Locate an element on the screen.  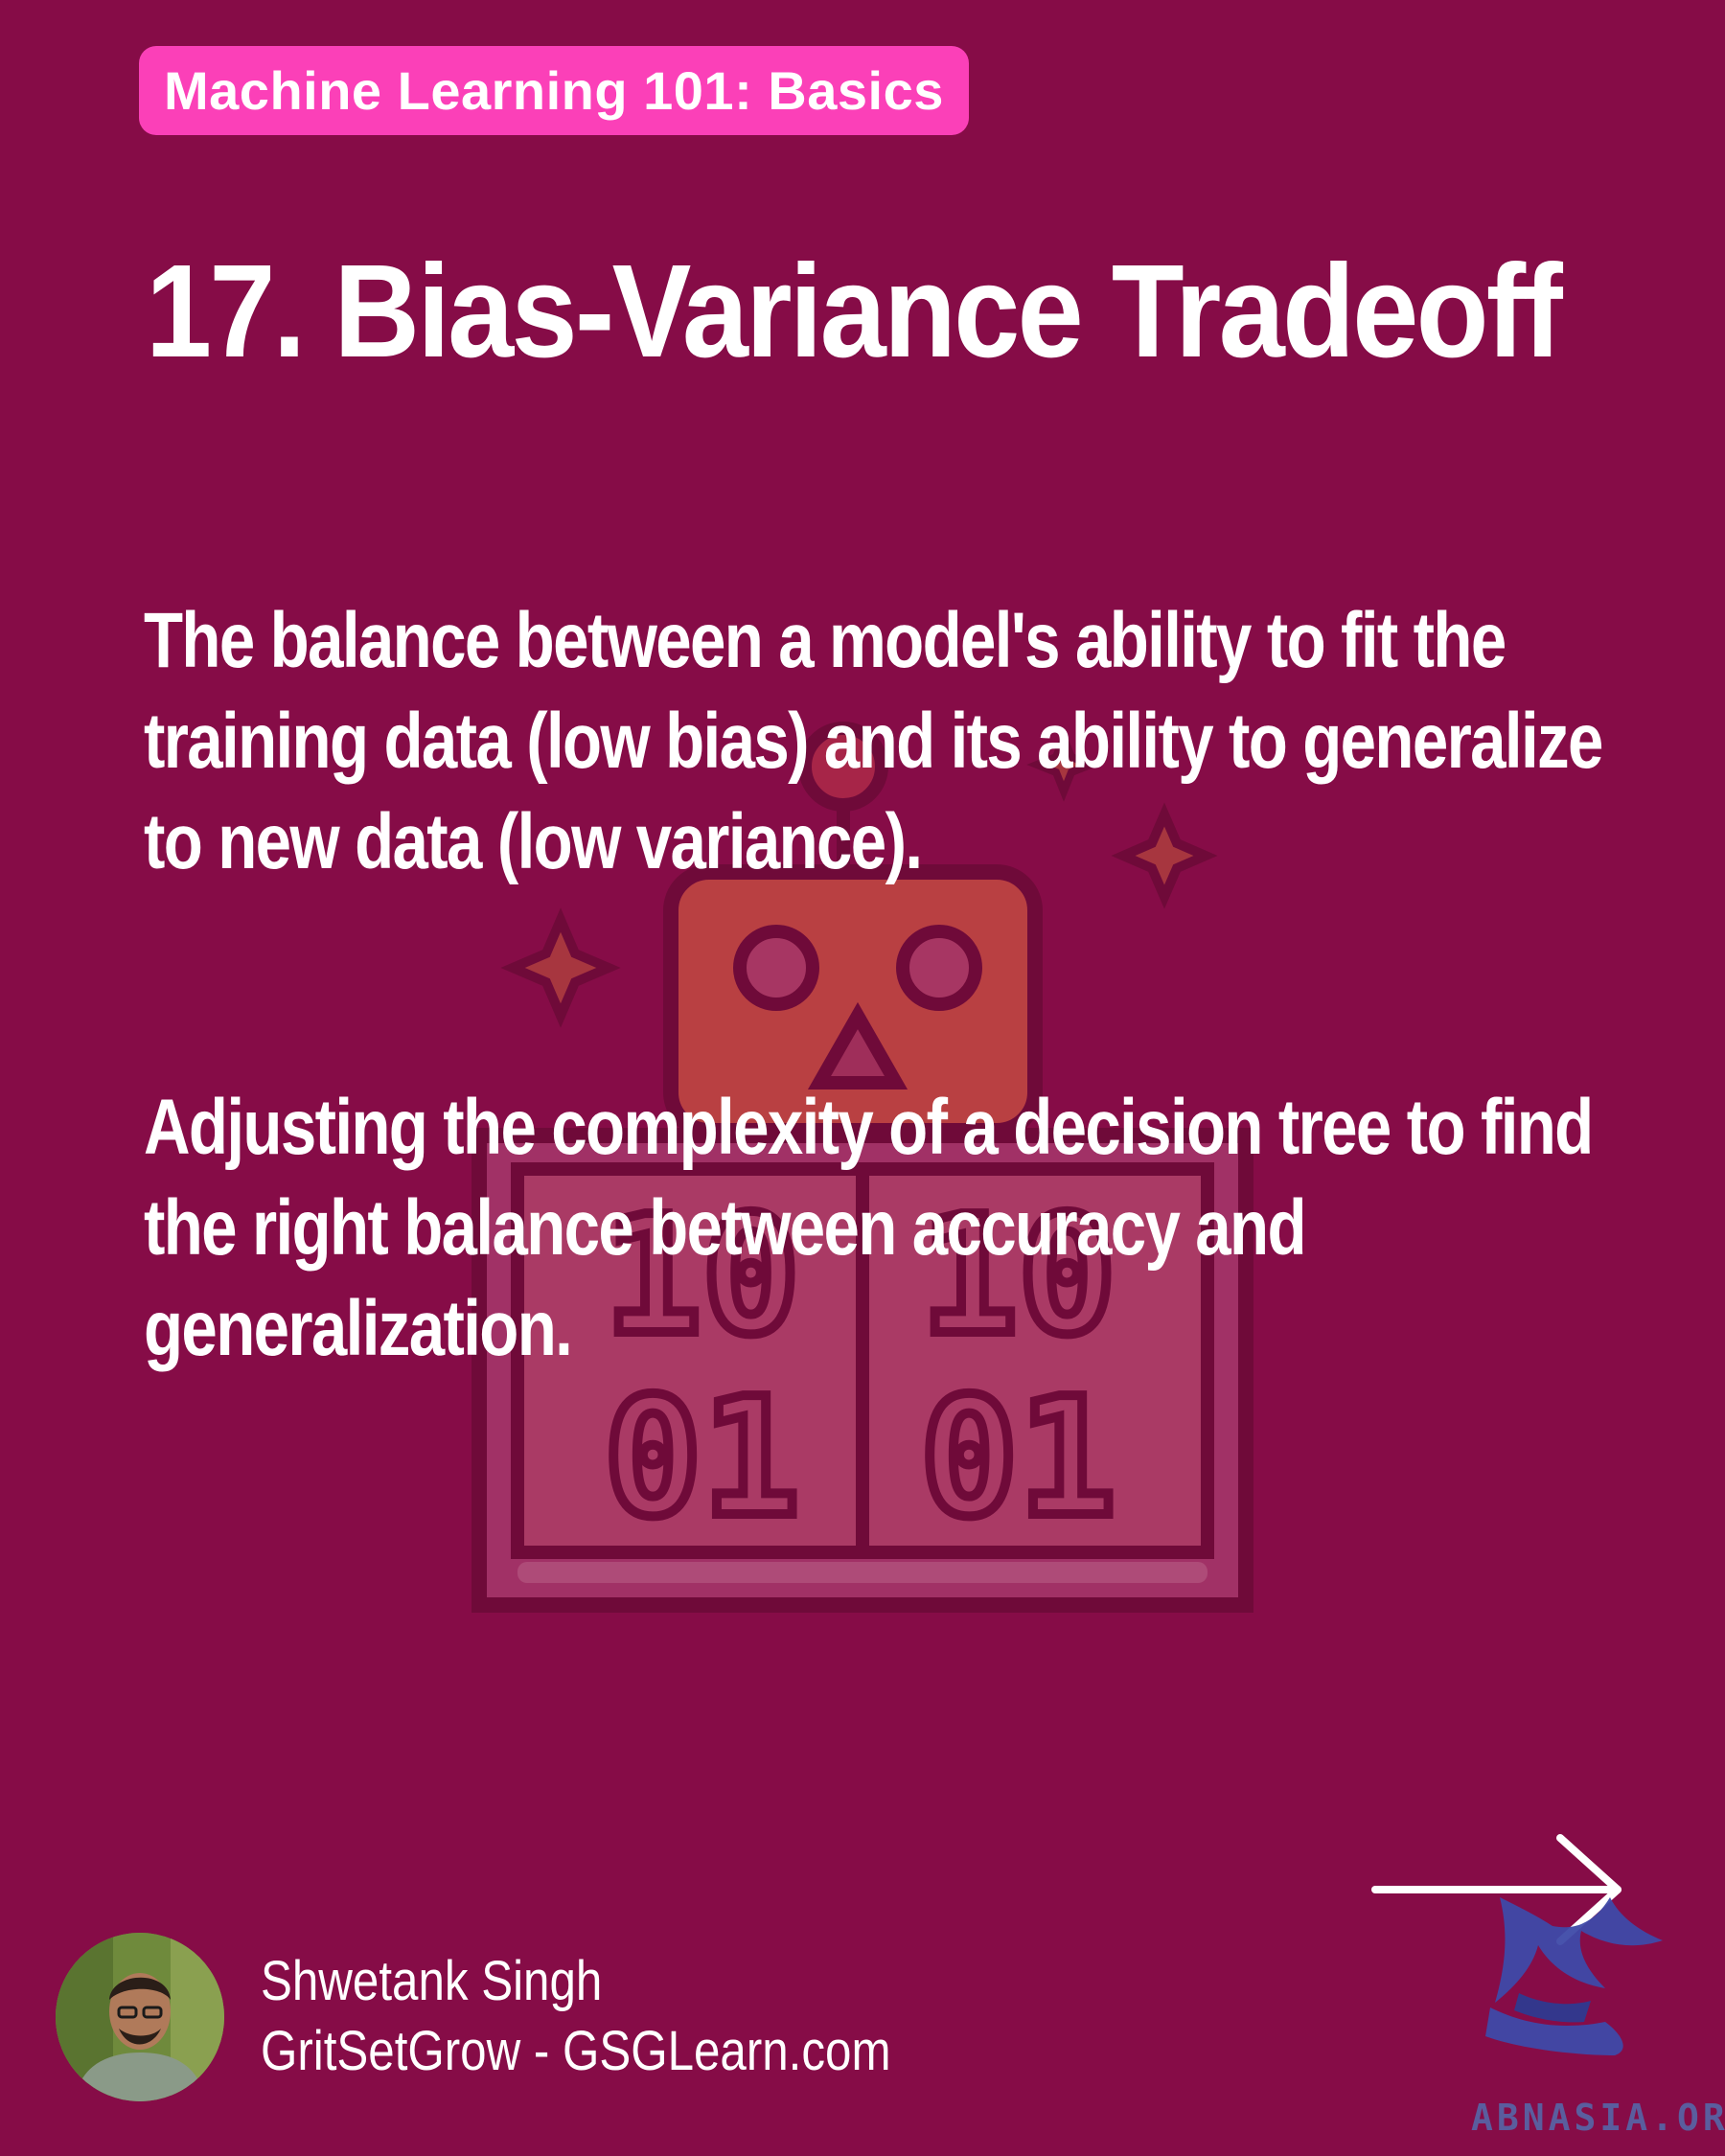
author-site: GritSetGrow - GSGLearn.com is located at coordinates (576, 2051).